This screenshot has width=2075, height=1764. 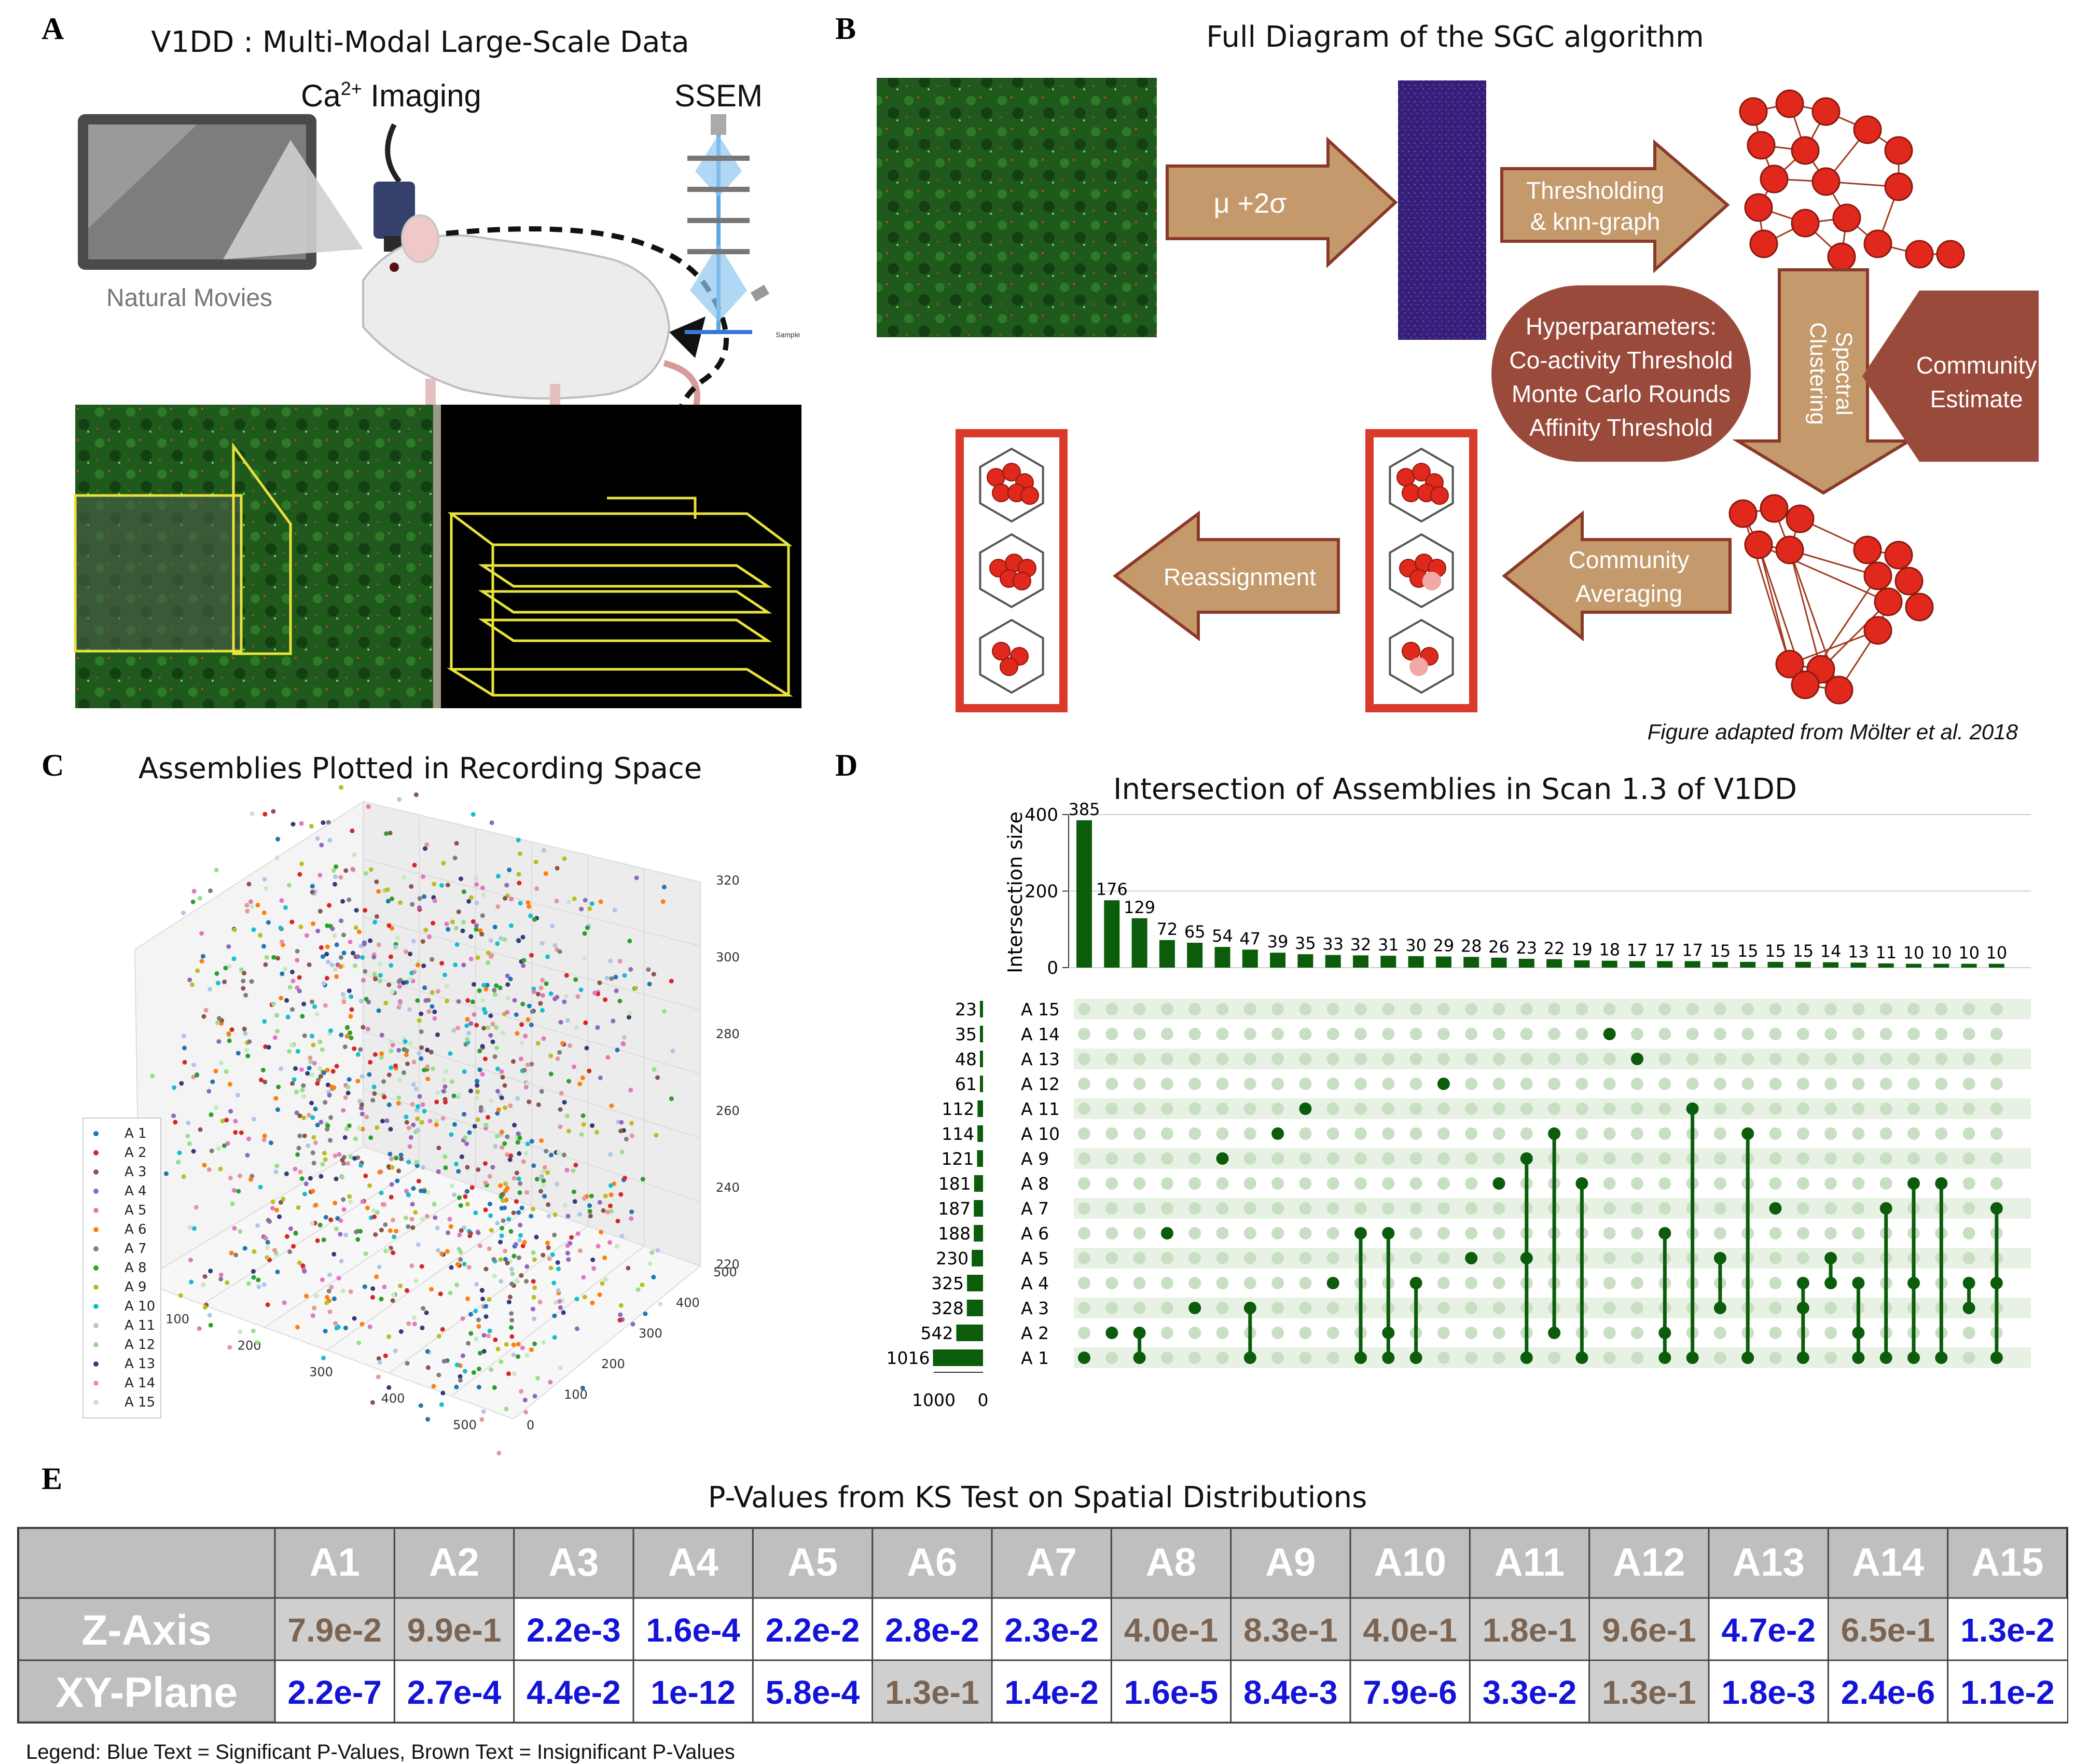 I want to click on column-header: A8, so click(x=1171, y=1562).